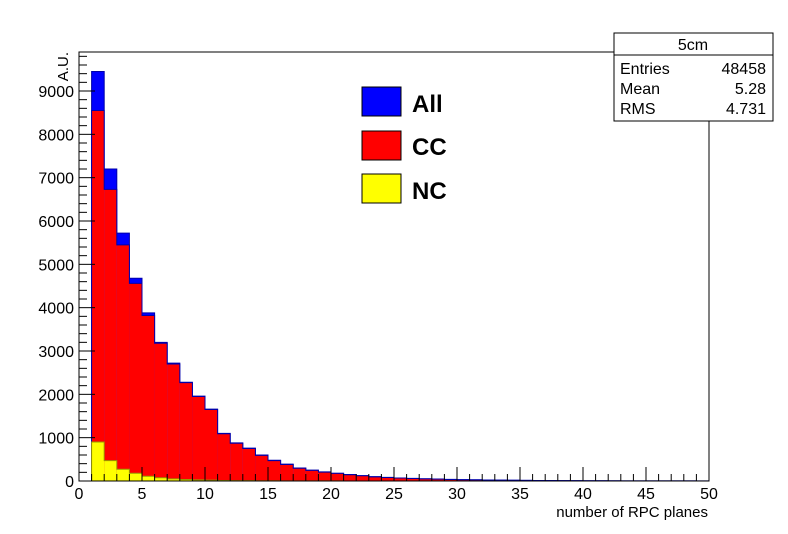 Image resolution: width=788 pixels, height=534 pixels. What do you see at coordinates (142, 494) in the screenshot?
I see `x-tick-label: 5` at bounding box center [142, 494].